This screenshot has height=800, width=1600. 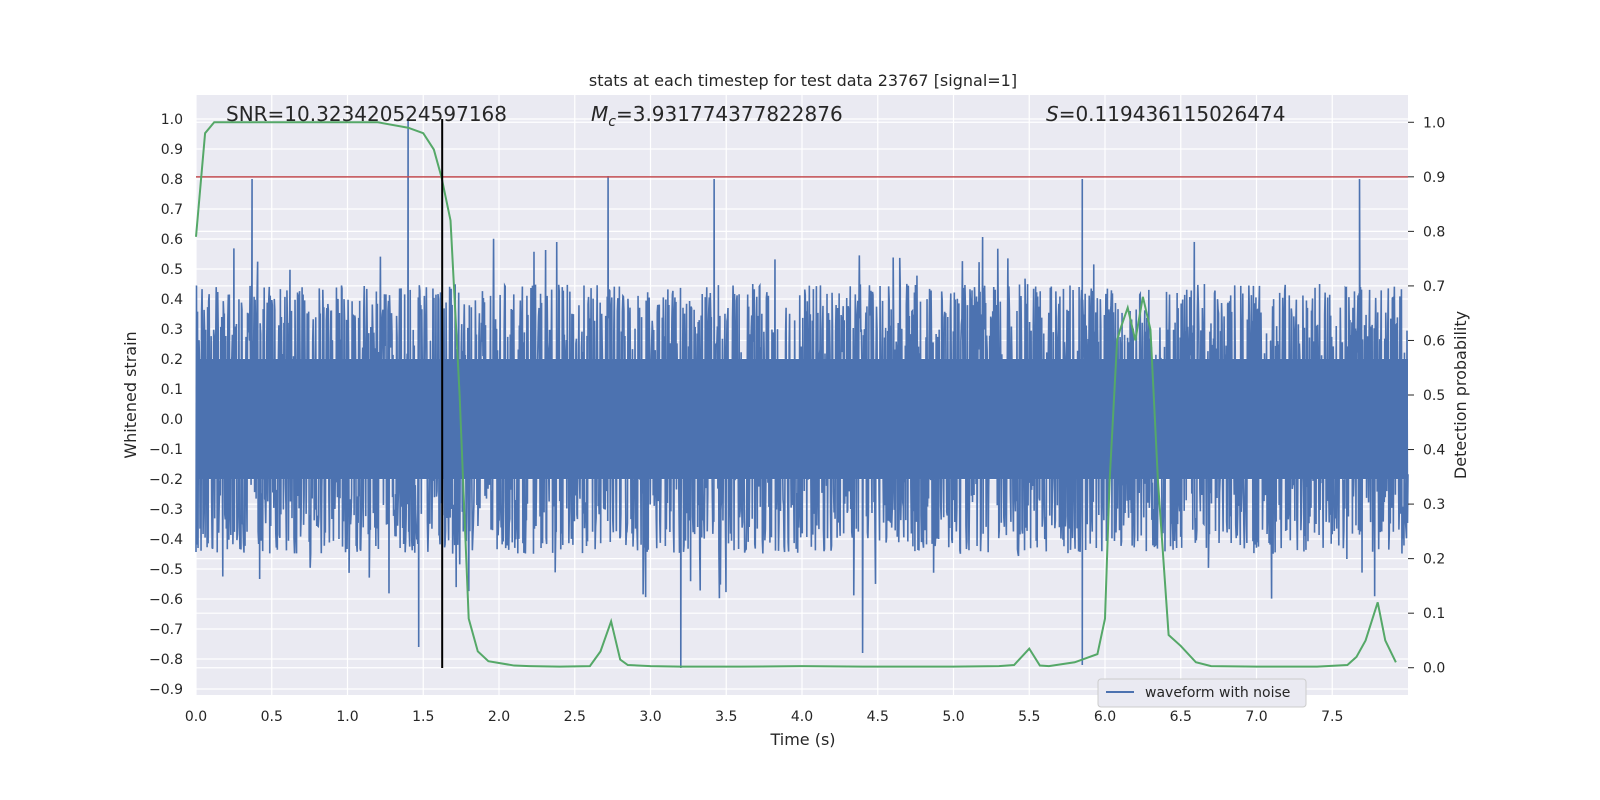 I want to click on y-tick-label-left: −0.2, so click(x=166, y=480).